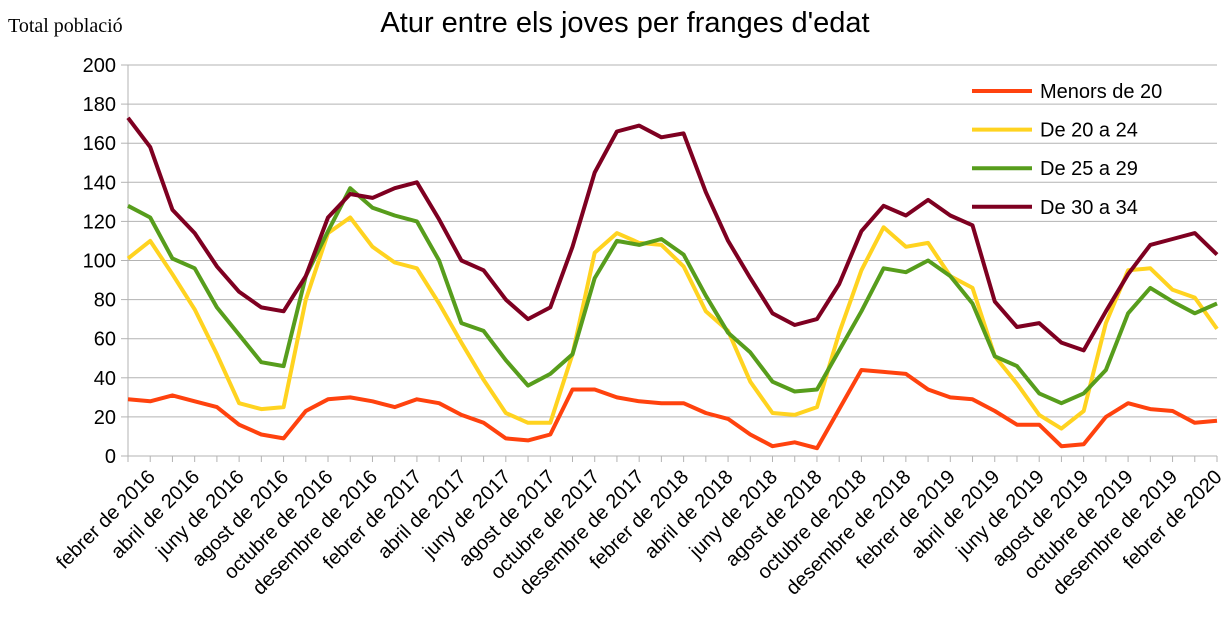  What do you see at coordinates (110, 457) in the screenshot?
I see `y-tick-label: 0` at bounding box center [110, 457].